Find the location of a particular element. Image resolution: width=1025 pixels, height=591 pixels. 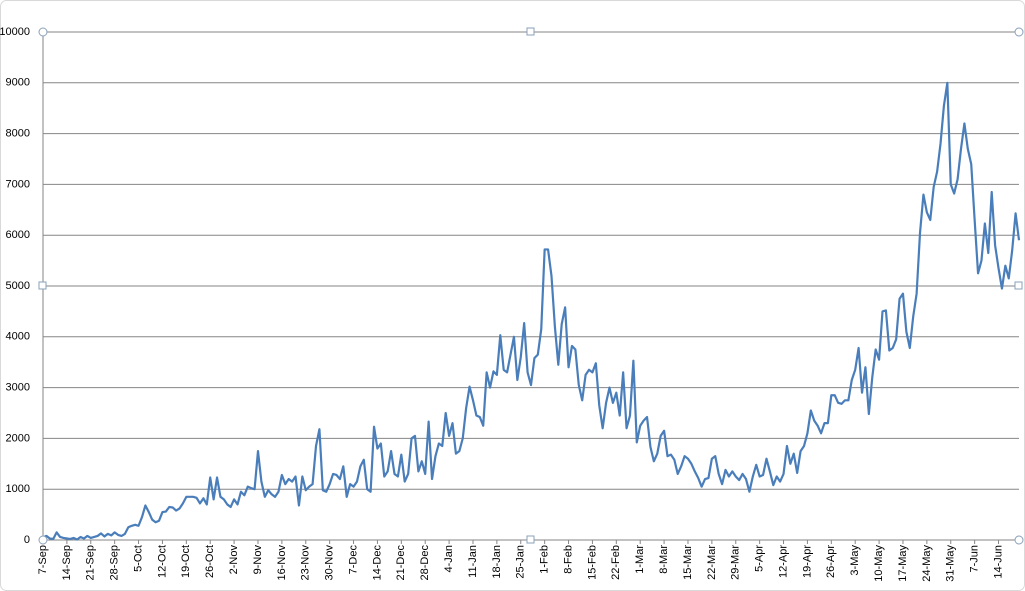

x-tick-label: 28-Dec is located at coordinates (425, 563).